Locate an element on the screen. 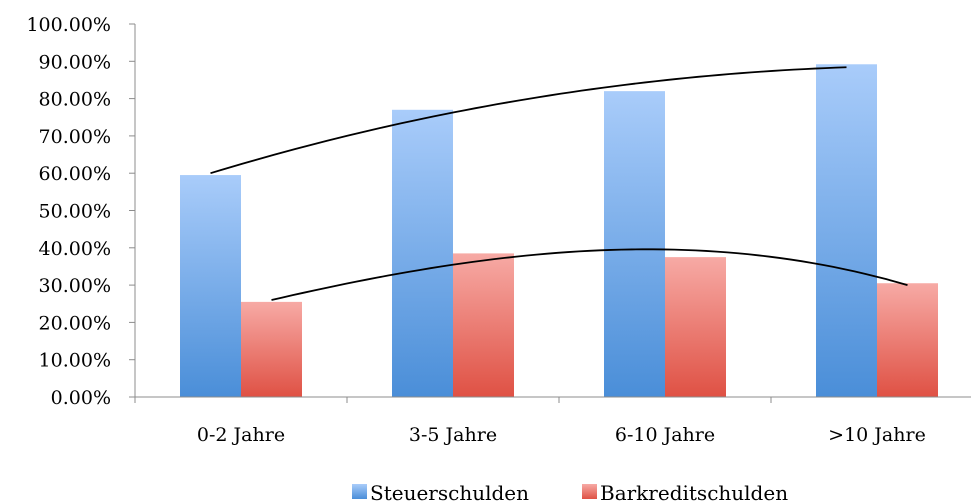 Image resolution: width=971 pixels, height=503 pixels. x-tick-label: 3-5 Jahre is located at coordinates (453, 435).